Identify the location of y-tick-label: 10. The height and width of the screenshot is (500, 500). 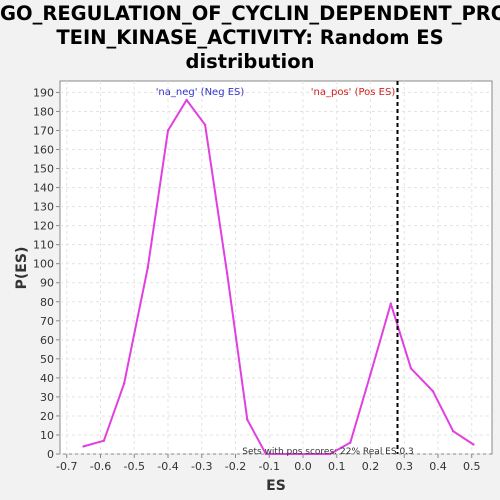
(47, 435).